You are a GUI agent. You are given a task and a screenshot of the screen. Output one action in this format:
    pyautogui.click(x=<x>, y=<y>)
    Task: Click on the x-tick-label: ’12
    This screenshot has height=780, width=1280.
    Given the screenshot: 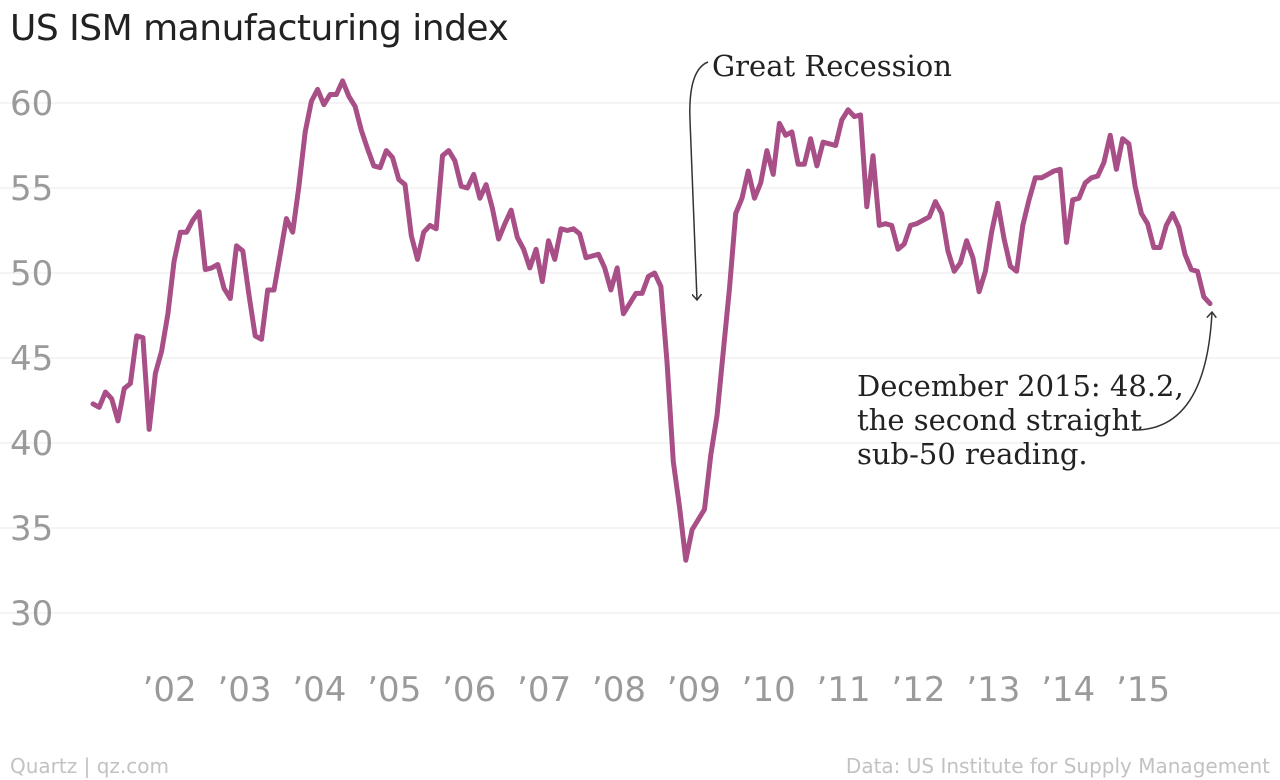 What is the action you would take?
    pyautogui.click(x=918, y=690)
    